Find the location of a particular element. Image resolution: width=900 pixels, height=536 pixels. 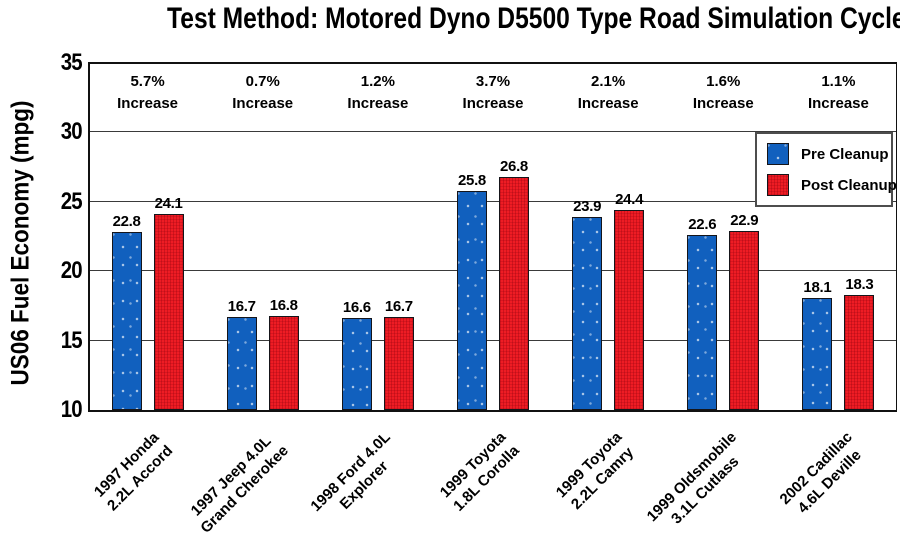

x-category-label: 2002 Cadillac 4.6L Deville is located at coordinates (823, 475).